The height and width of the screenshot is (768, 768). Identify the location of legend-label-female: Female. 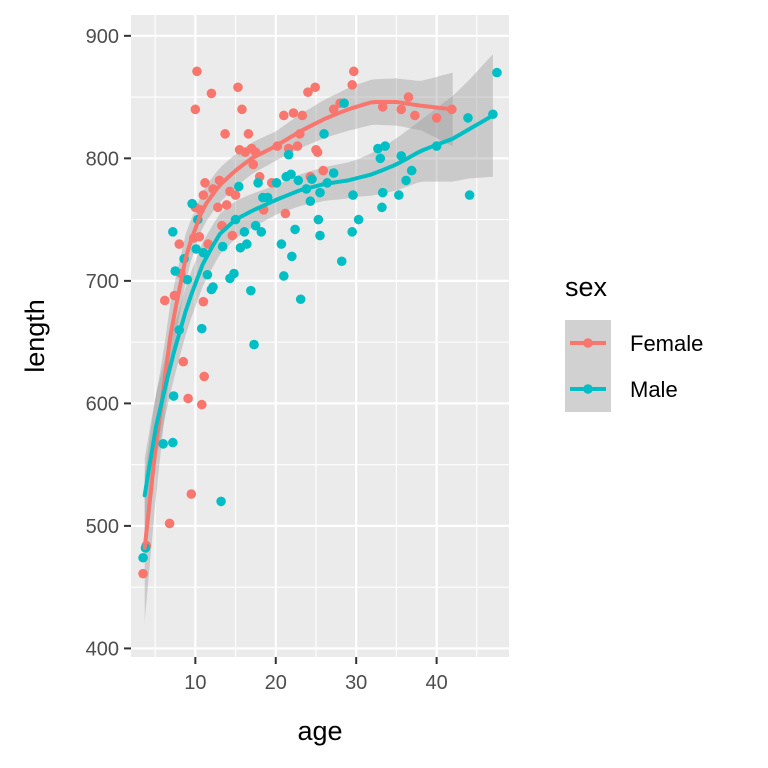
(666, 343).